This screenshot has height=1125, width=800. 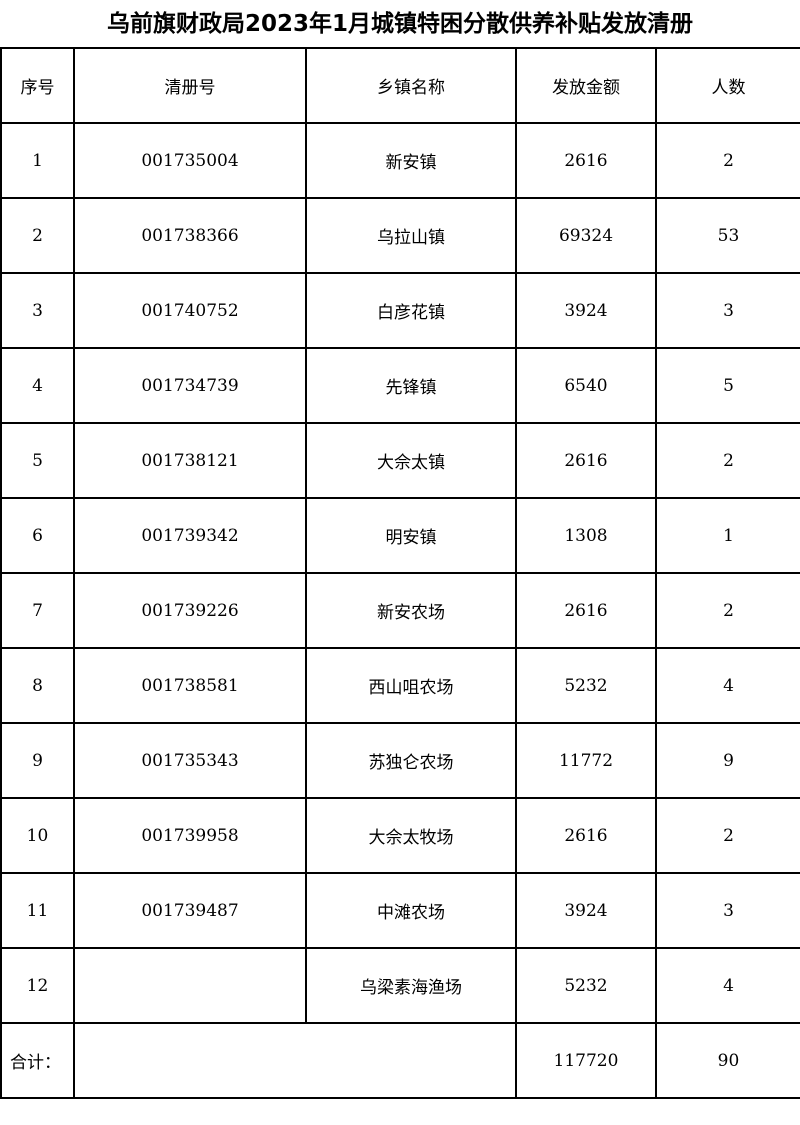 I want to click on table-row: 2 001738366 乌拉山镇 69324 53, so click(x=400, y=235).